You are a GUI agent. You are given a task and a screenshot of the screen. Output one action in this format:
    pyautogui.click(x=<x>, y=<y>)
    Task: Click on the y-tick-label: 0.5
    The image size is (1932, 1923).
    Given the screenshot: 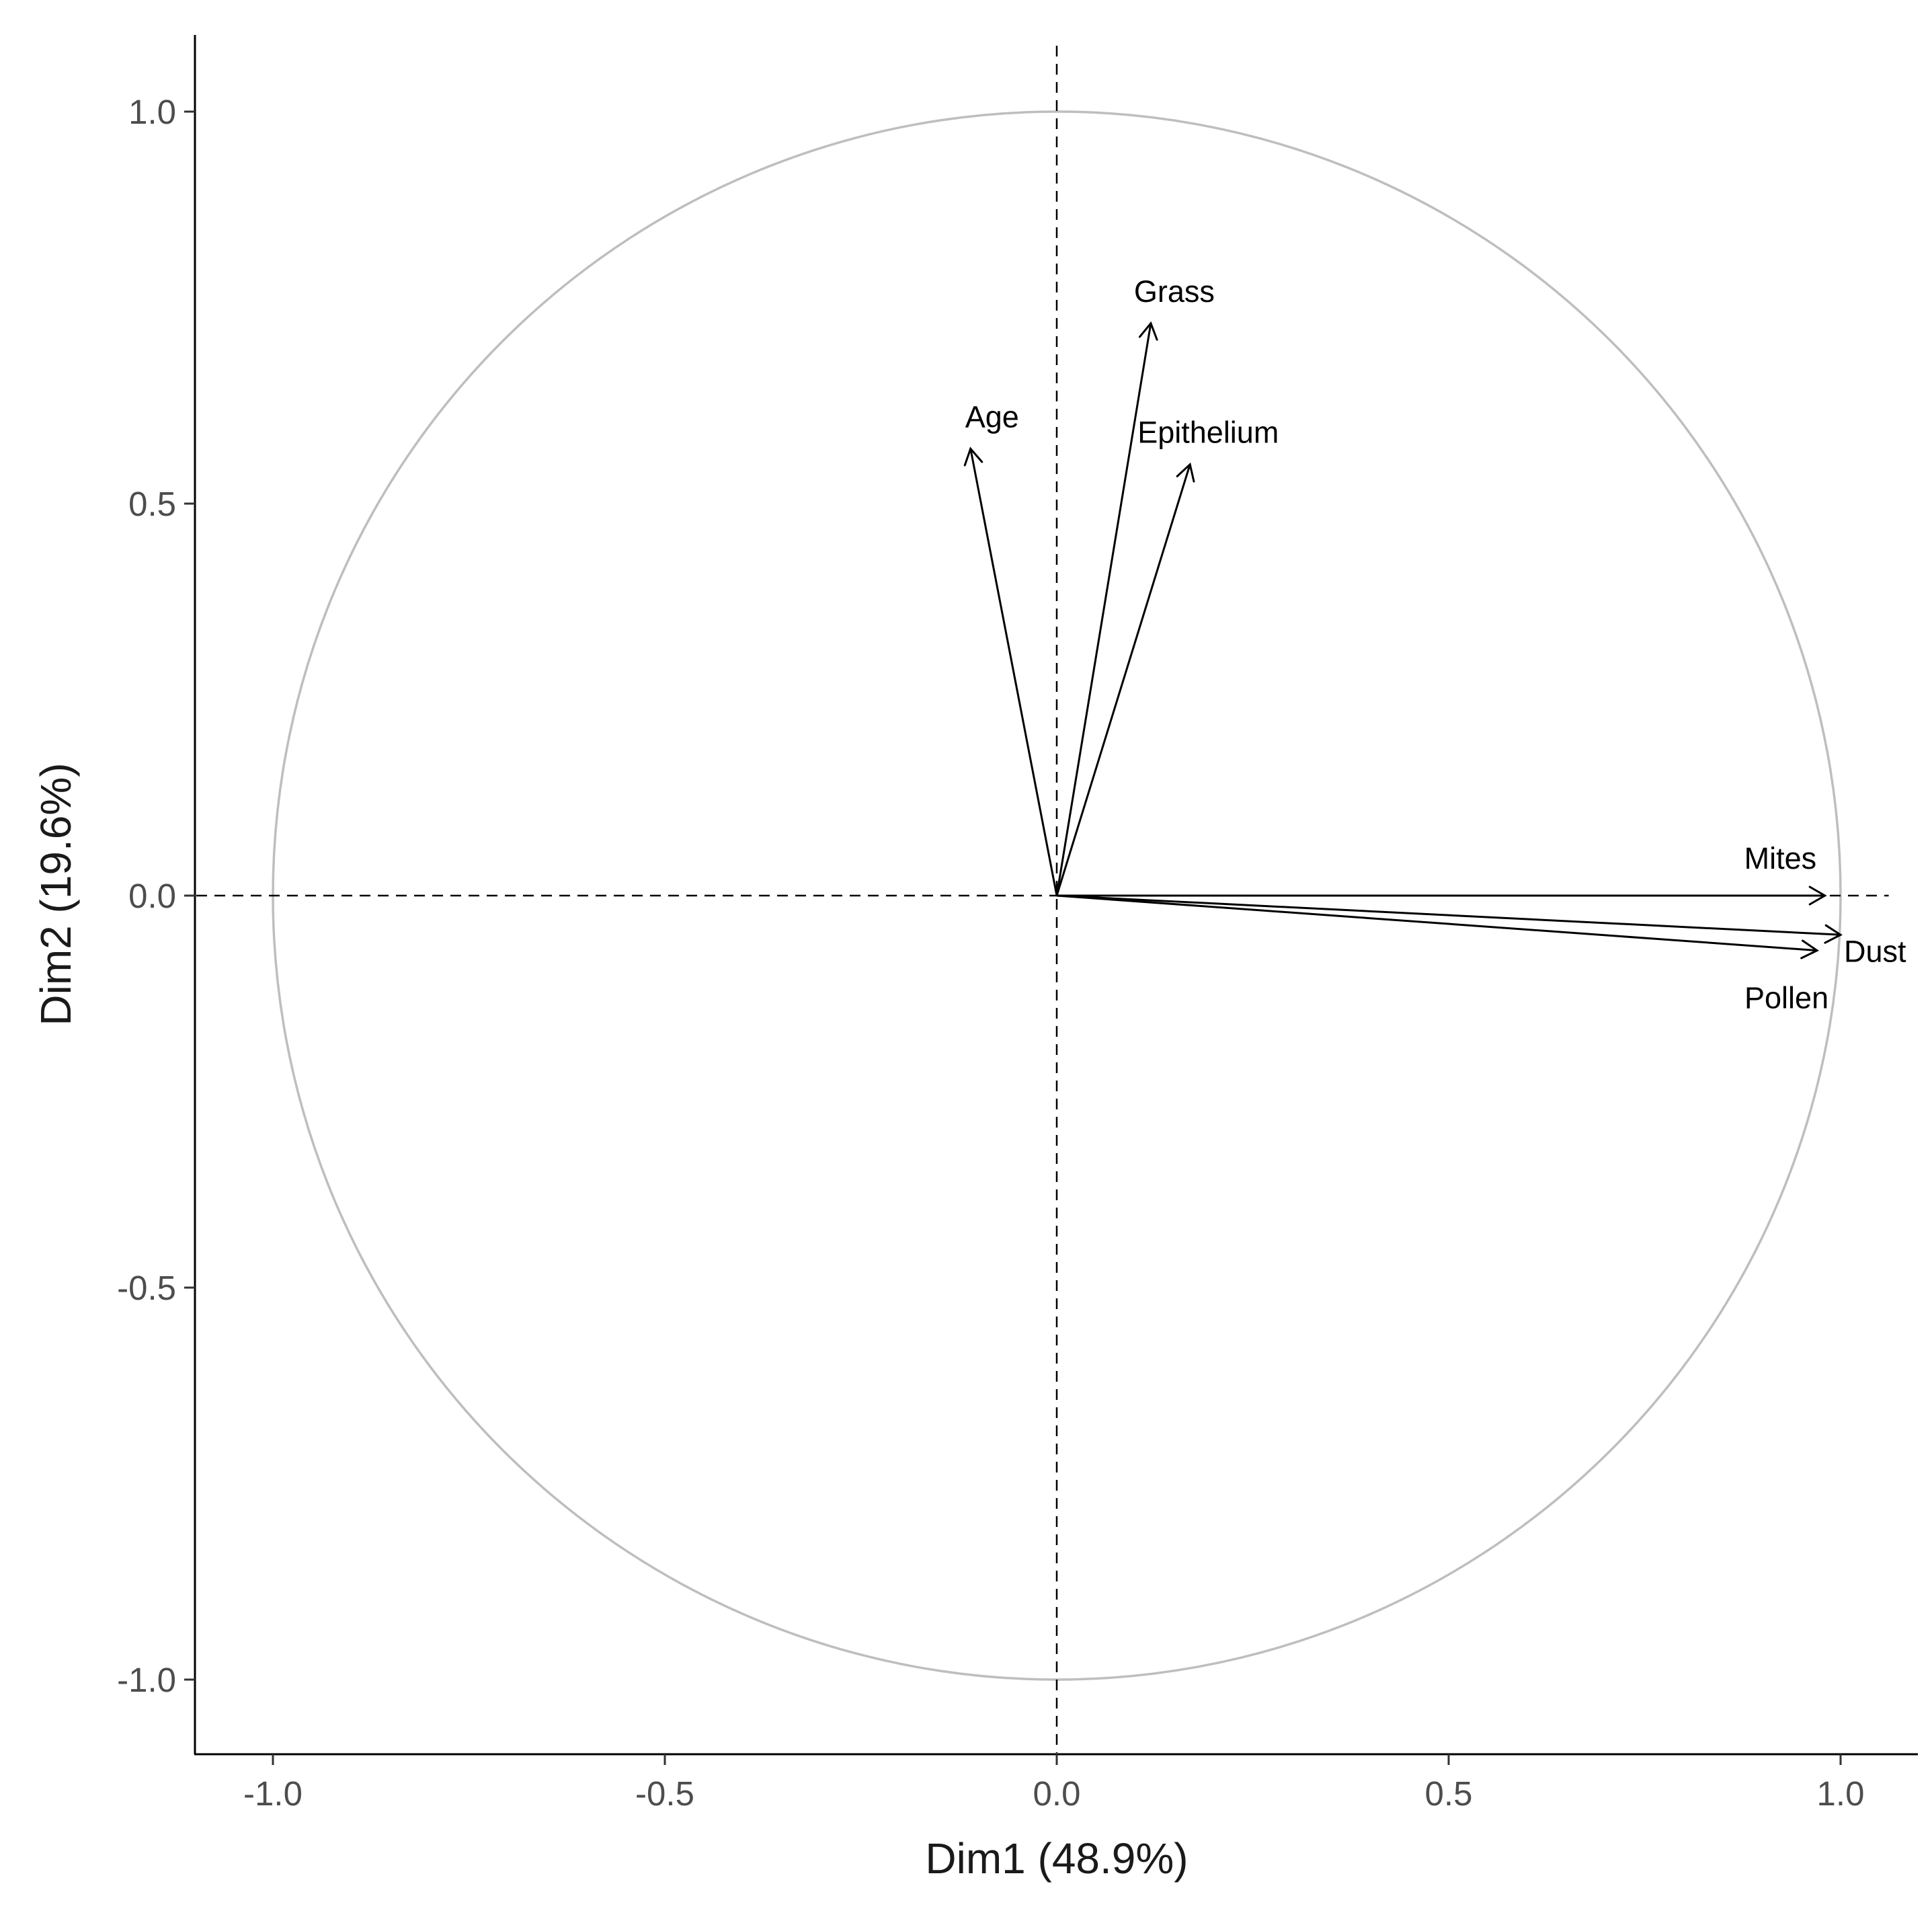 What is the action you would take?
    pyautogui.click(x=152, y=504)
    